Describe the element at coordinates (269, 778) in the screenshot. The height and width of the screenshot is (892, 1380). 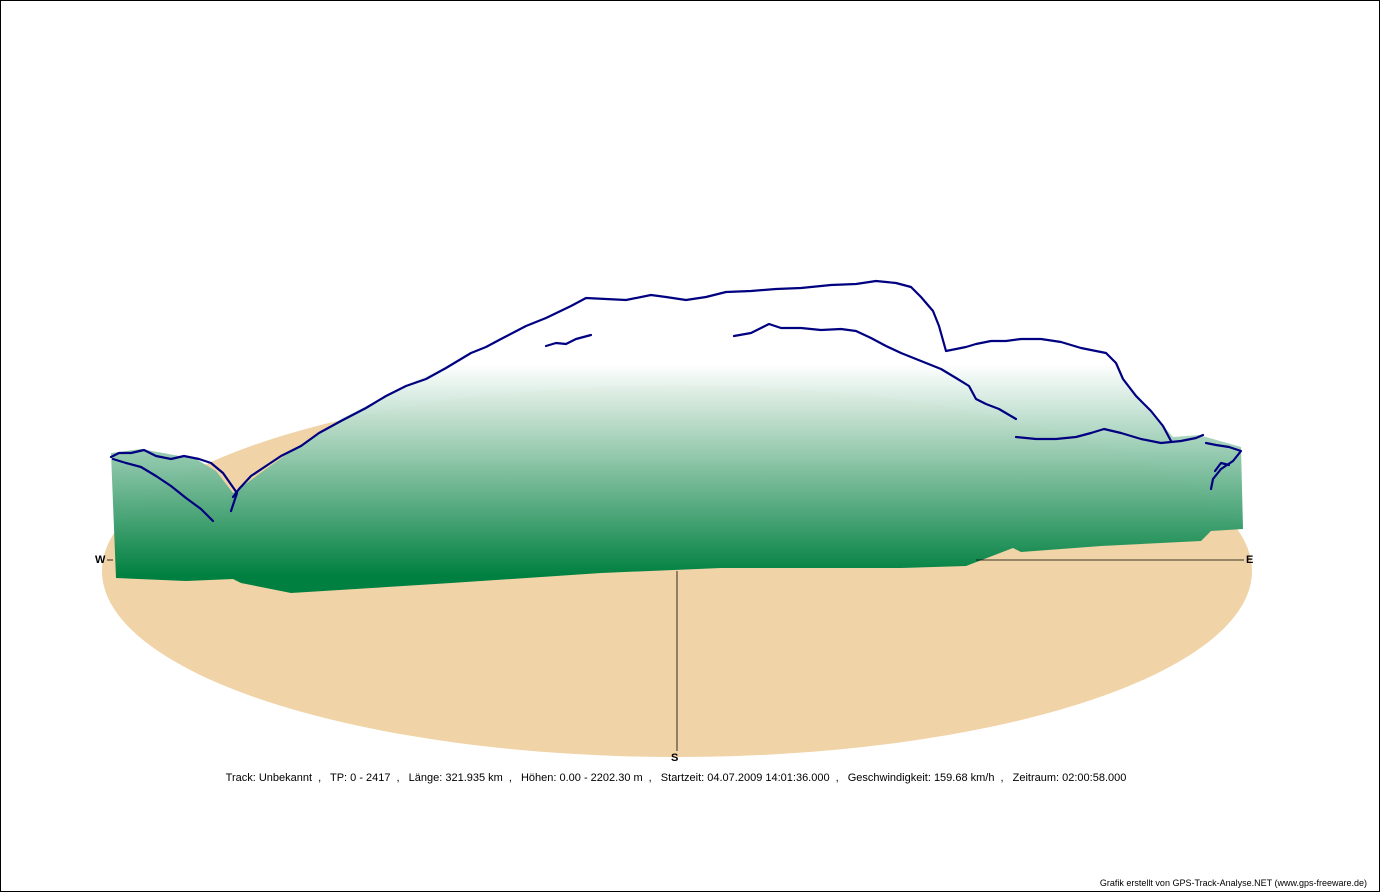
I see `info-track: Track: Unbekannt` at that location.